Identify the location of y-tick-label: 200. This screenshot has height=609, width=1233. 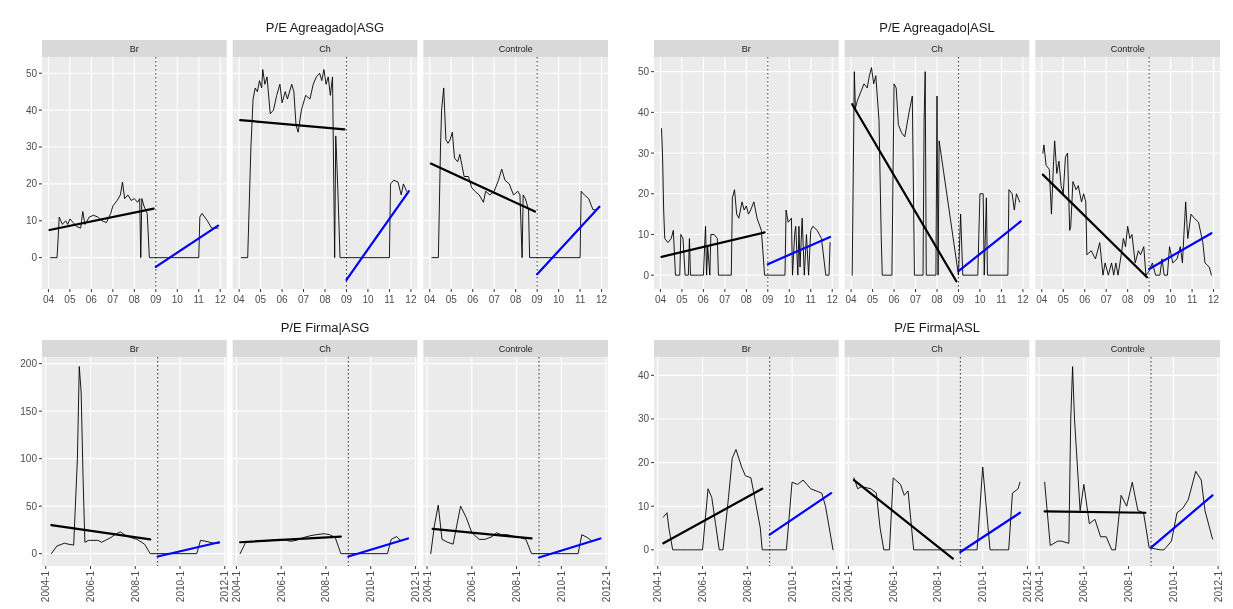
(29, 364).